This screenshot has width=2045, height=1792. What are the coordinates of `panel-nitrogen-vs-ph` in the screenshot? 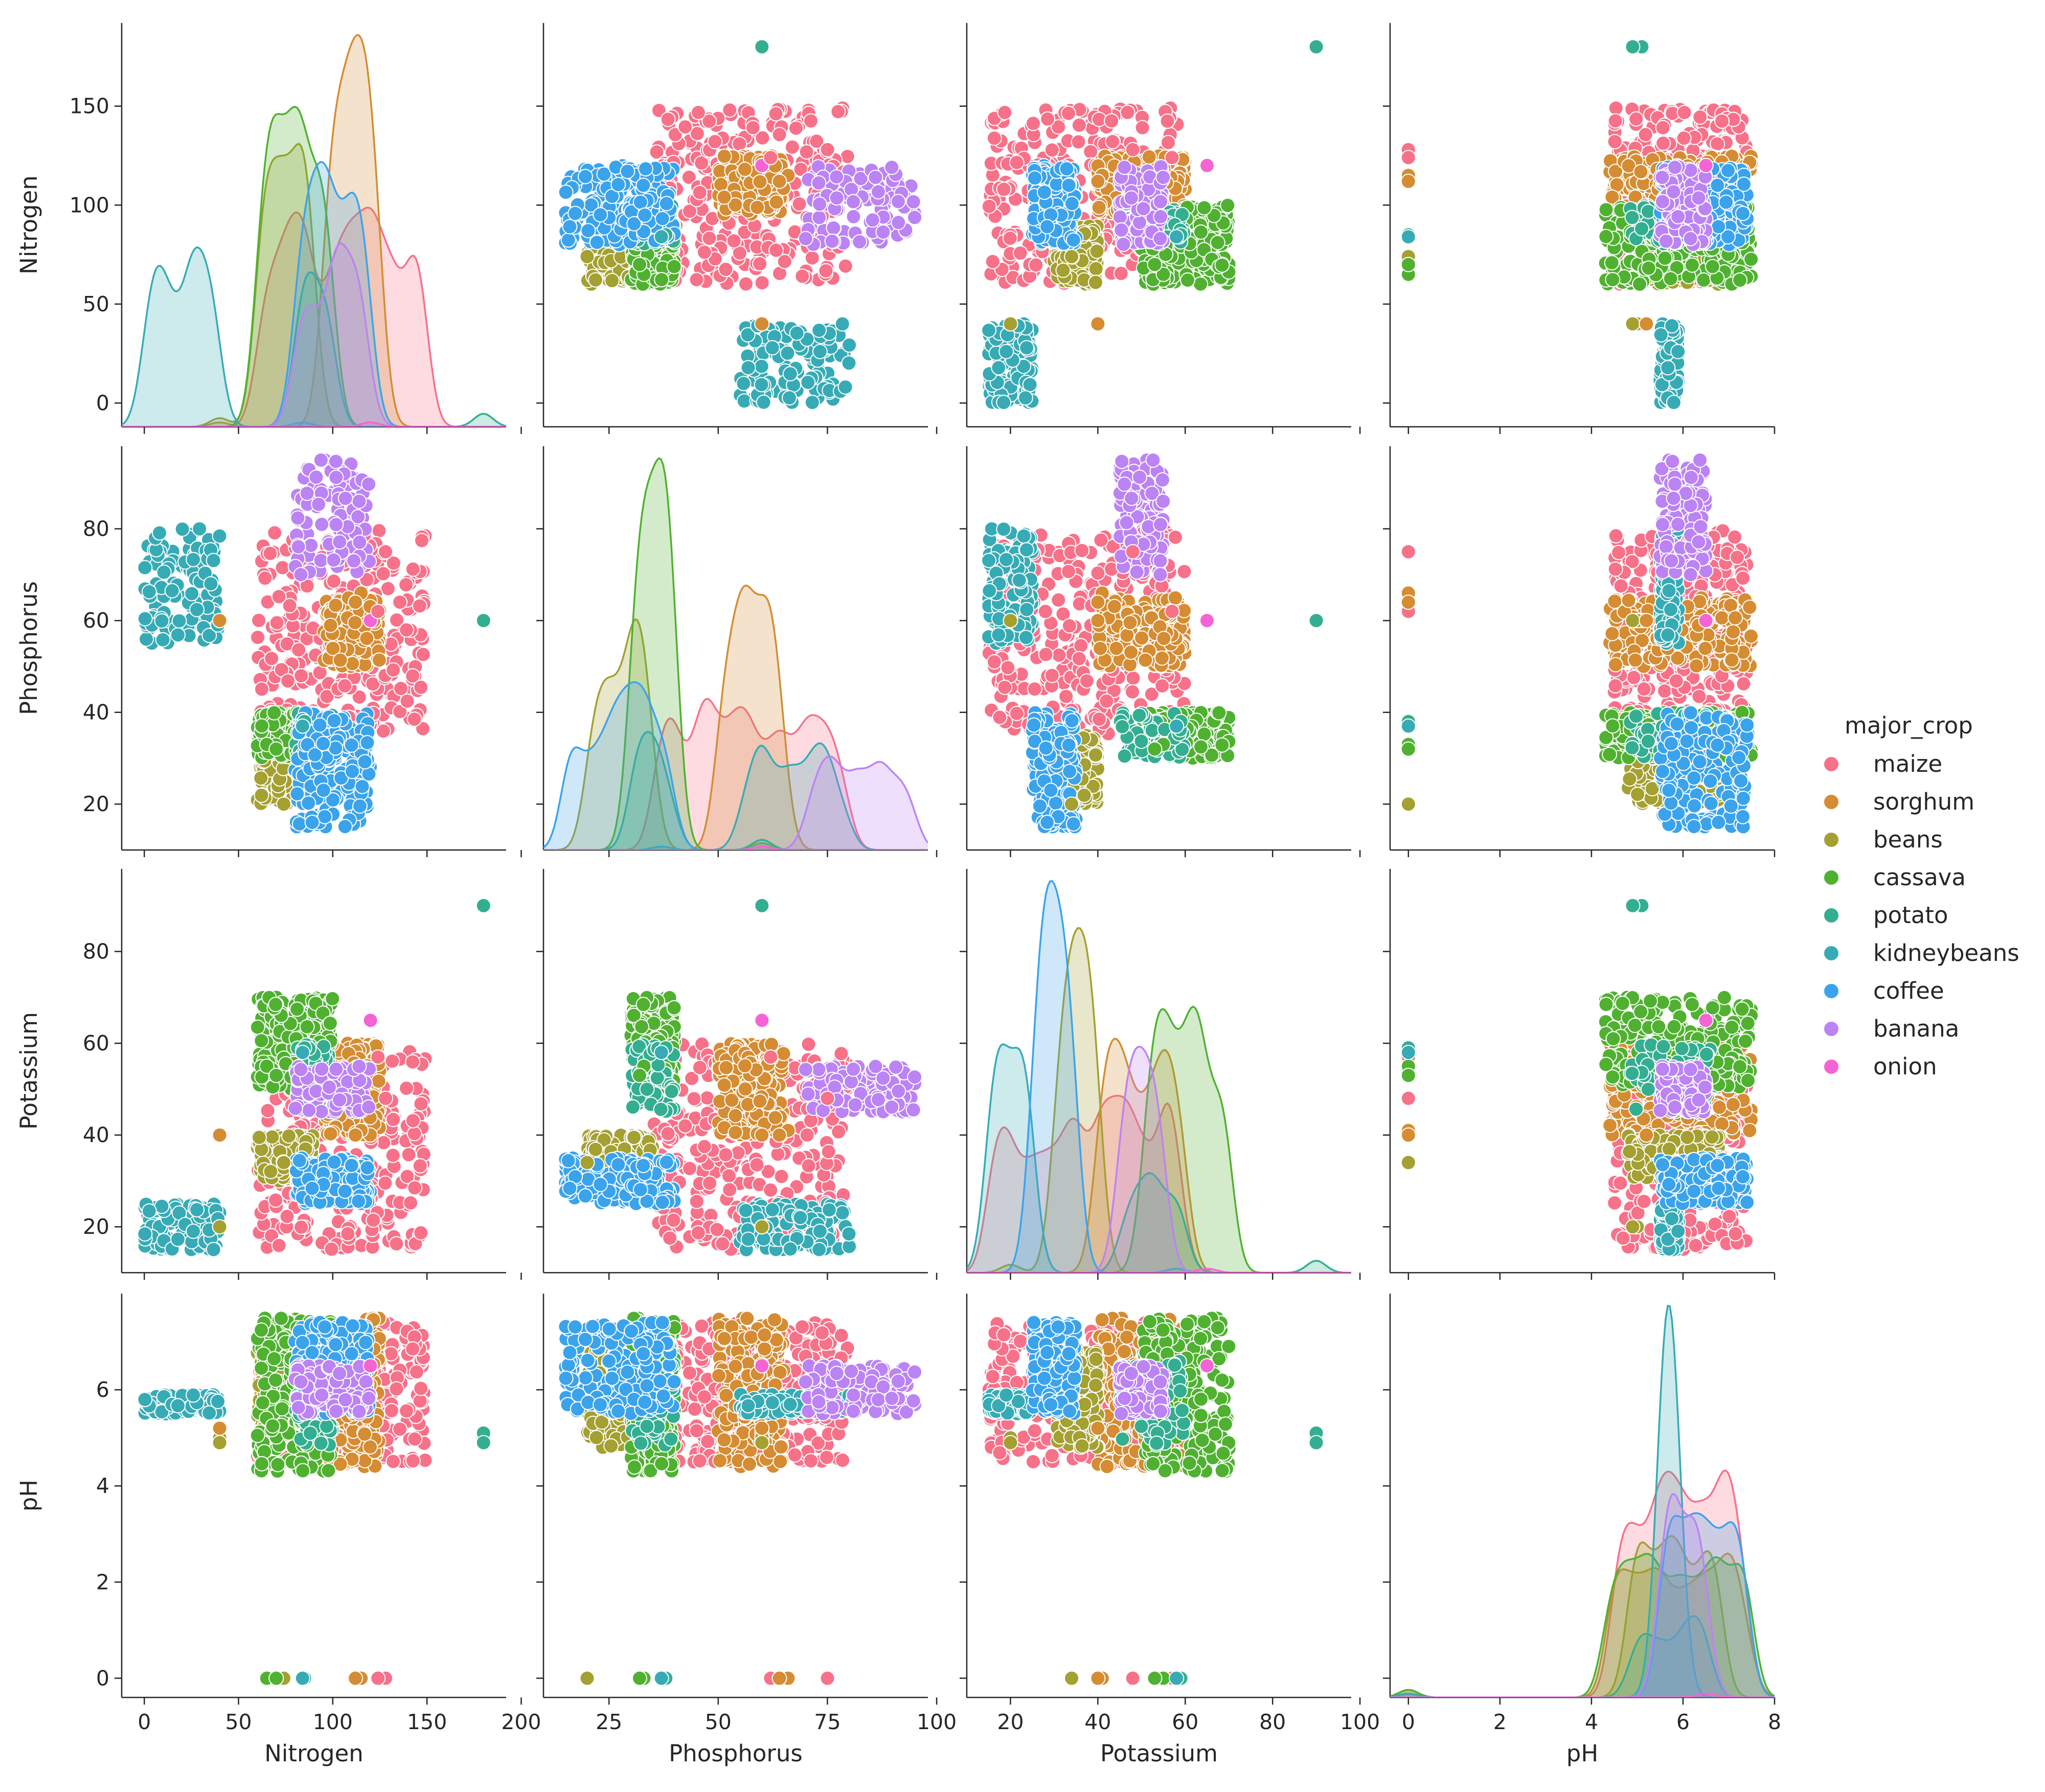 It's located at (1579, 228).